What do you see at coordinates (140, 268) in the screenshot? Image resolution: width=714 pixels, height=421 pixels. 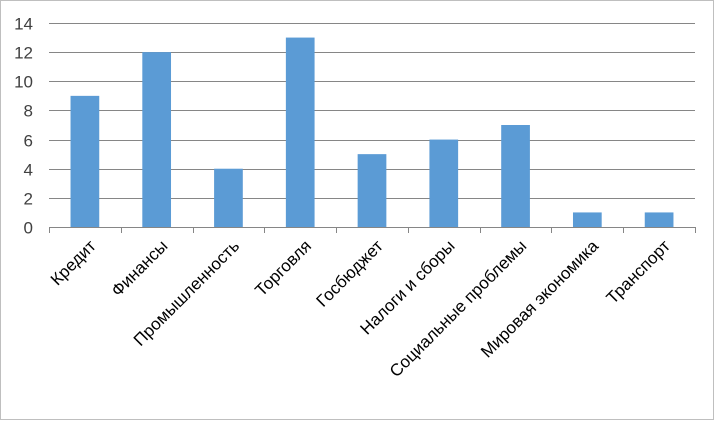 I see `category-label: Финансы` at bounding box center [140, 268].